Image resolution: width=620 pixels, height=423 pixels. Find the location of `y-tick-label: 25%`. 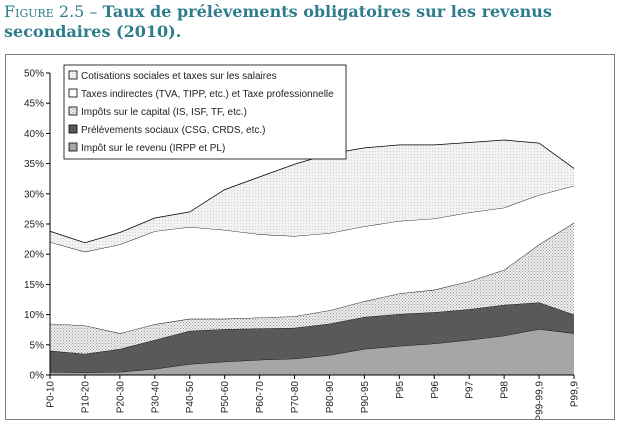

y-tick-label: 25% is located at coordinates (34, 225).